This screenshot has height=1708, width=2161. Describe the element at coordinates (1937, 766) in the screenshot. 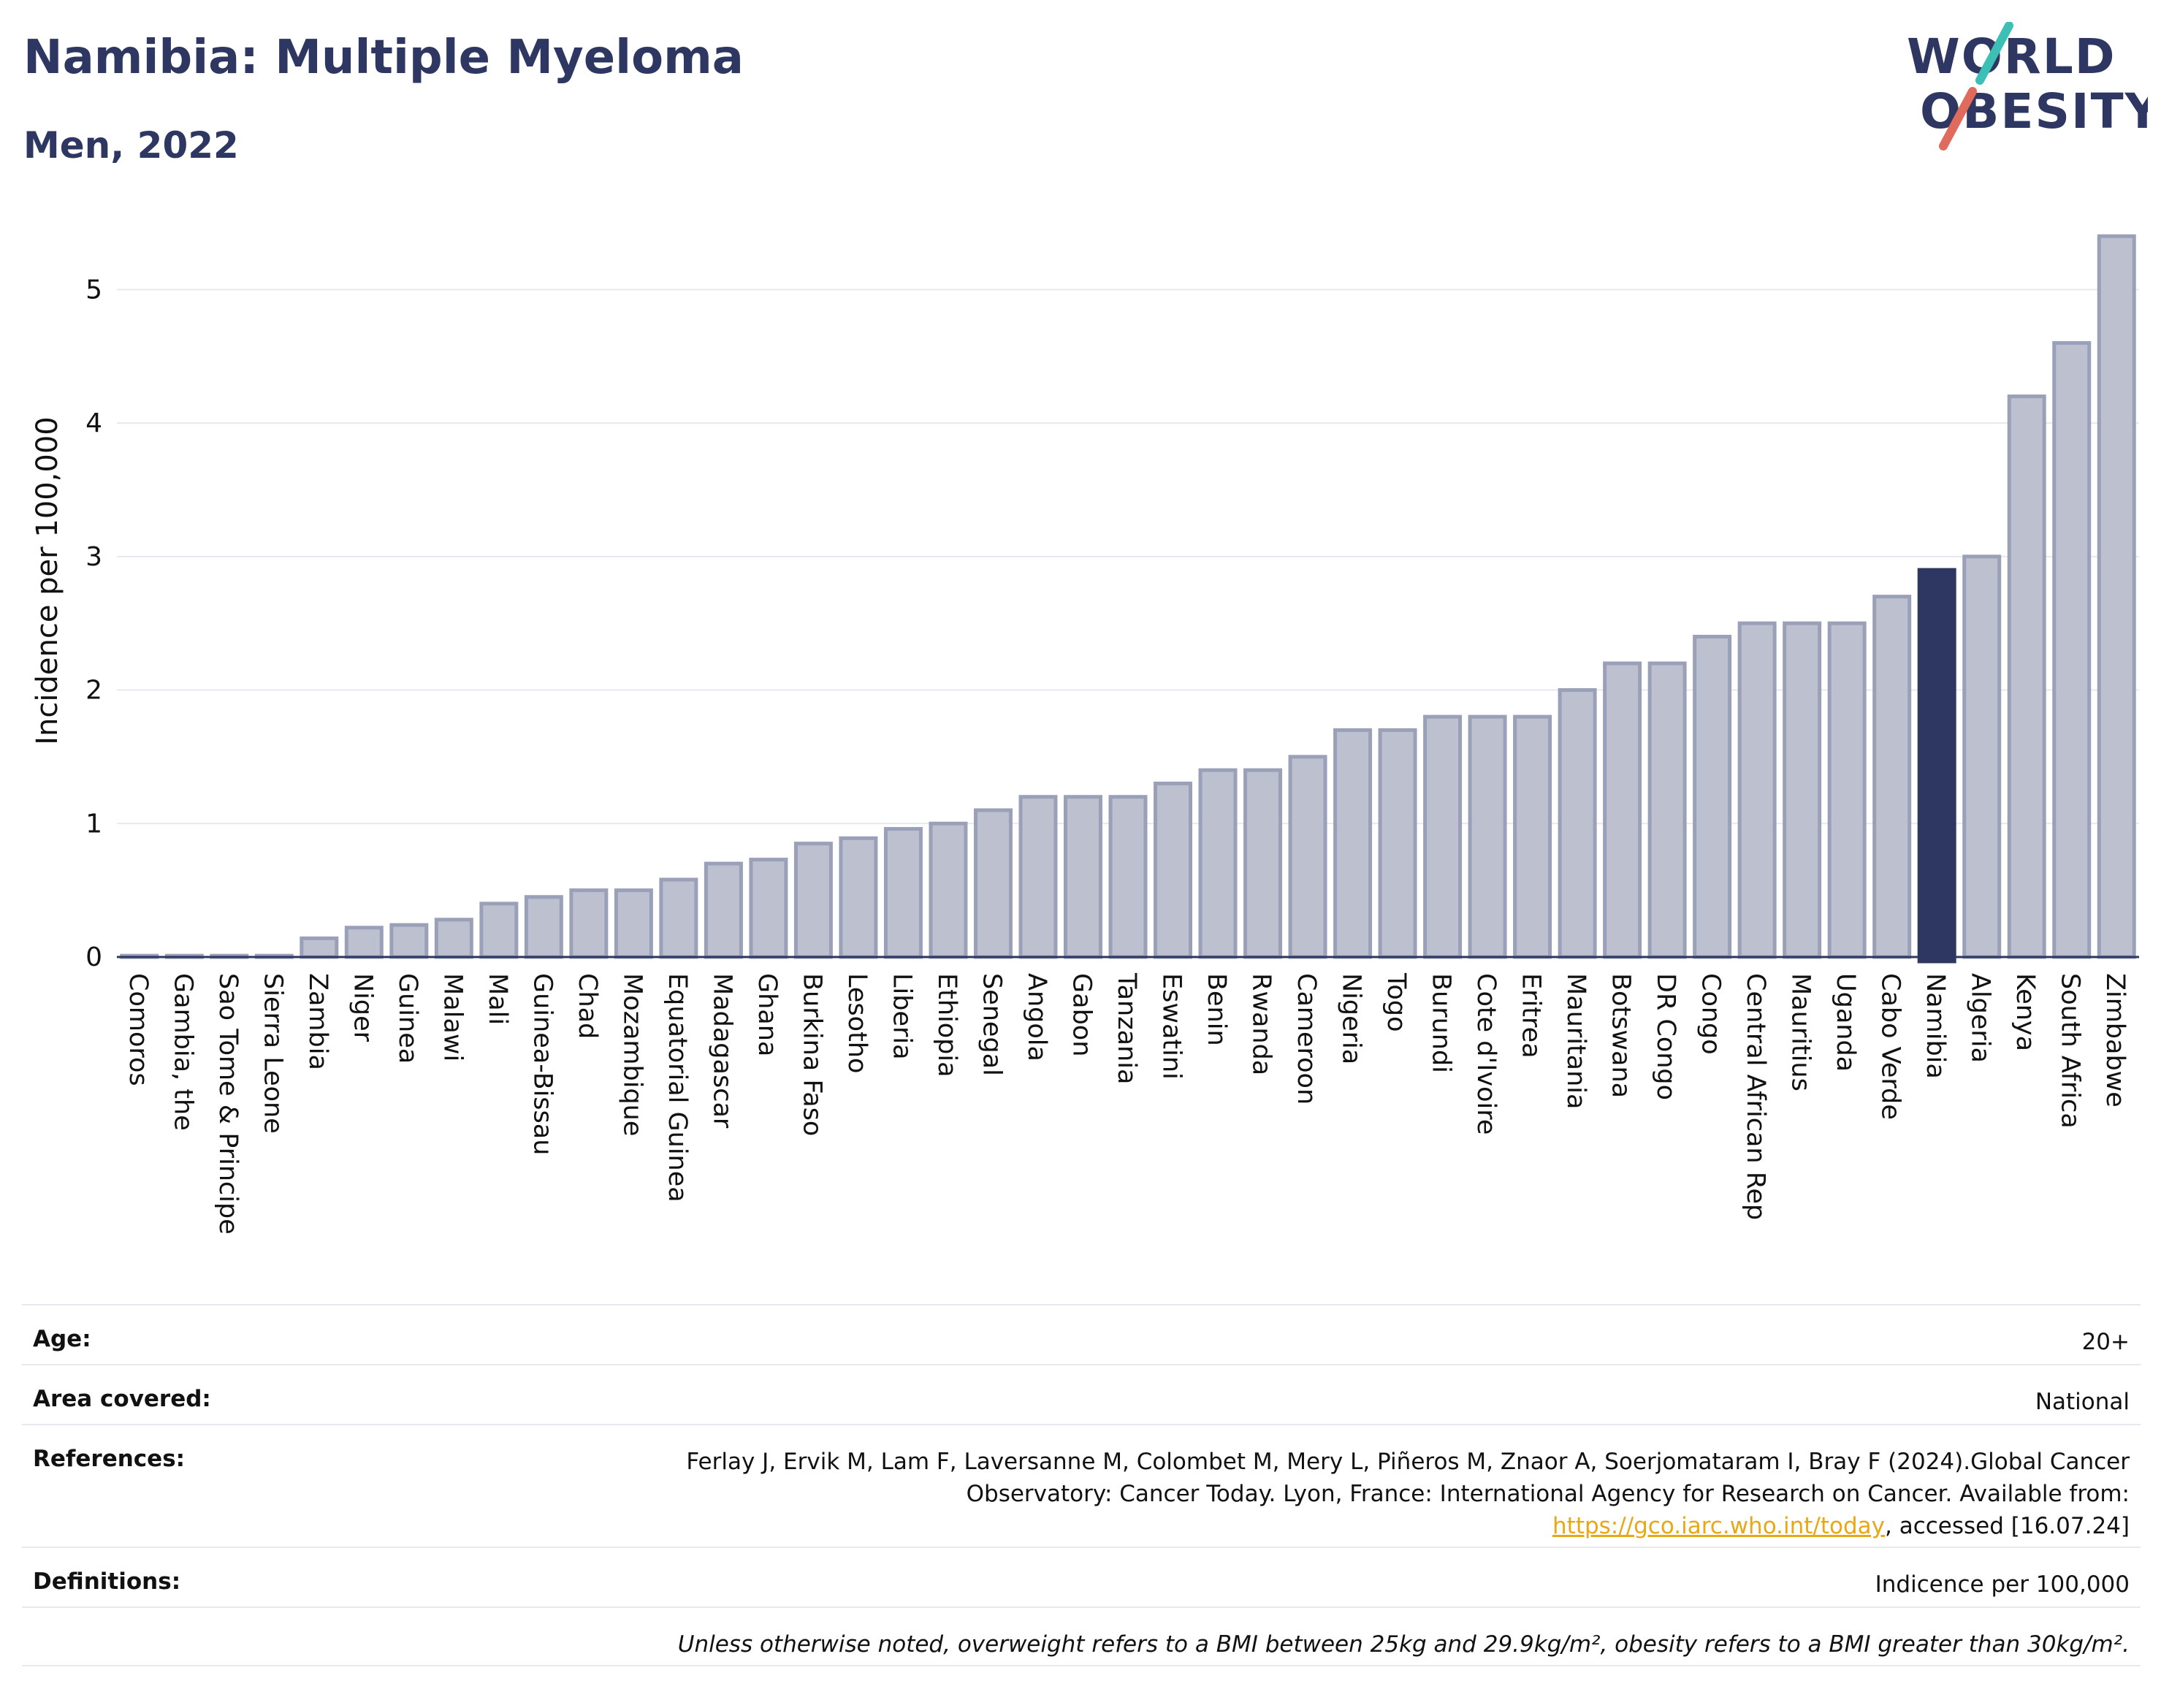

I see `bar-namibia` at that location.